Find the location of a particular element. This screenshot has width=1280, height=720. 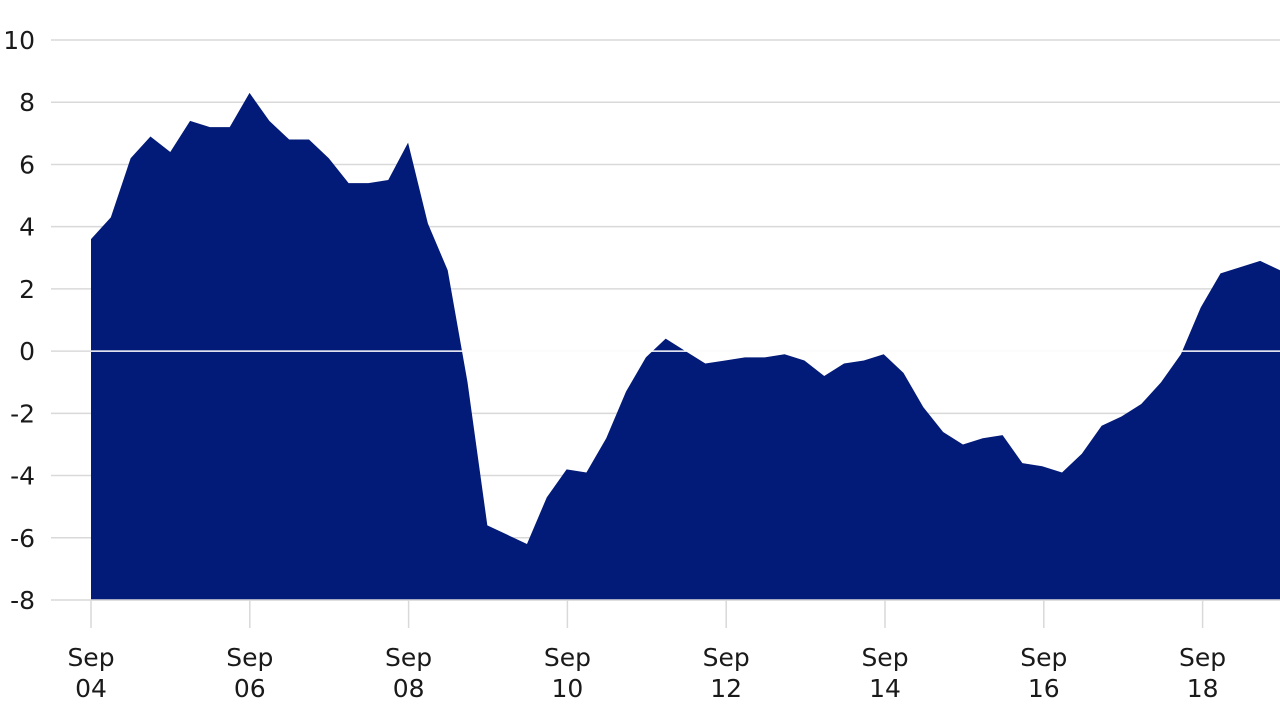

y-tick-label: 0 is located at coordinates (27, 351).